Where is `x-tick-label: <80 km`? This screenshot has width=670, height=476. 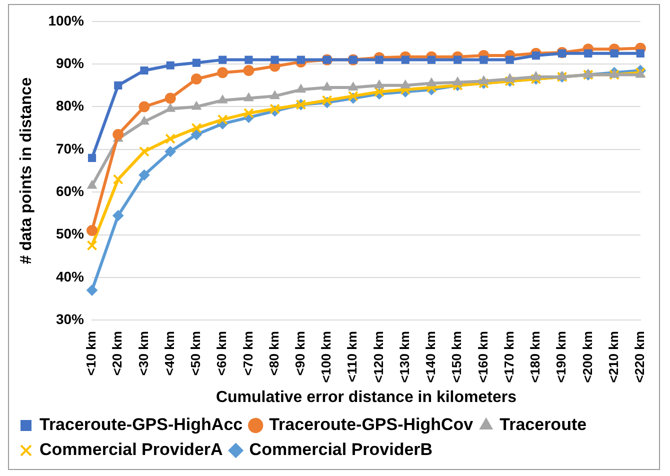 x-tick-label: <80 km is located at coordinates (274, 353).